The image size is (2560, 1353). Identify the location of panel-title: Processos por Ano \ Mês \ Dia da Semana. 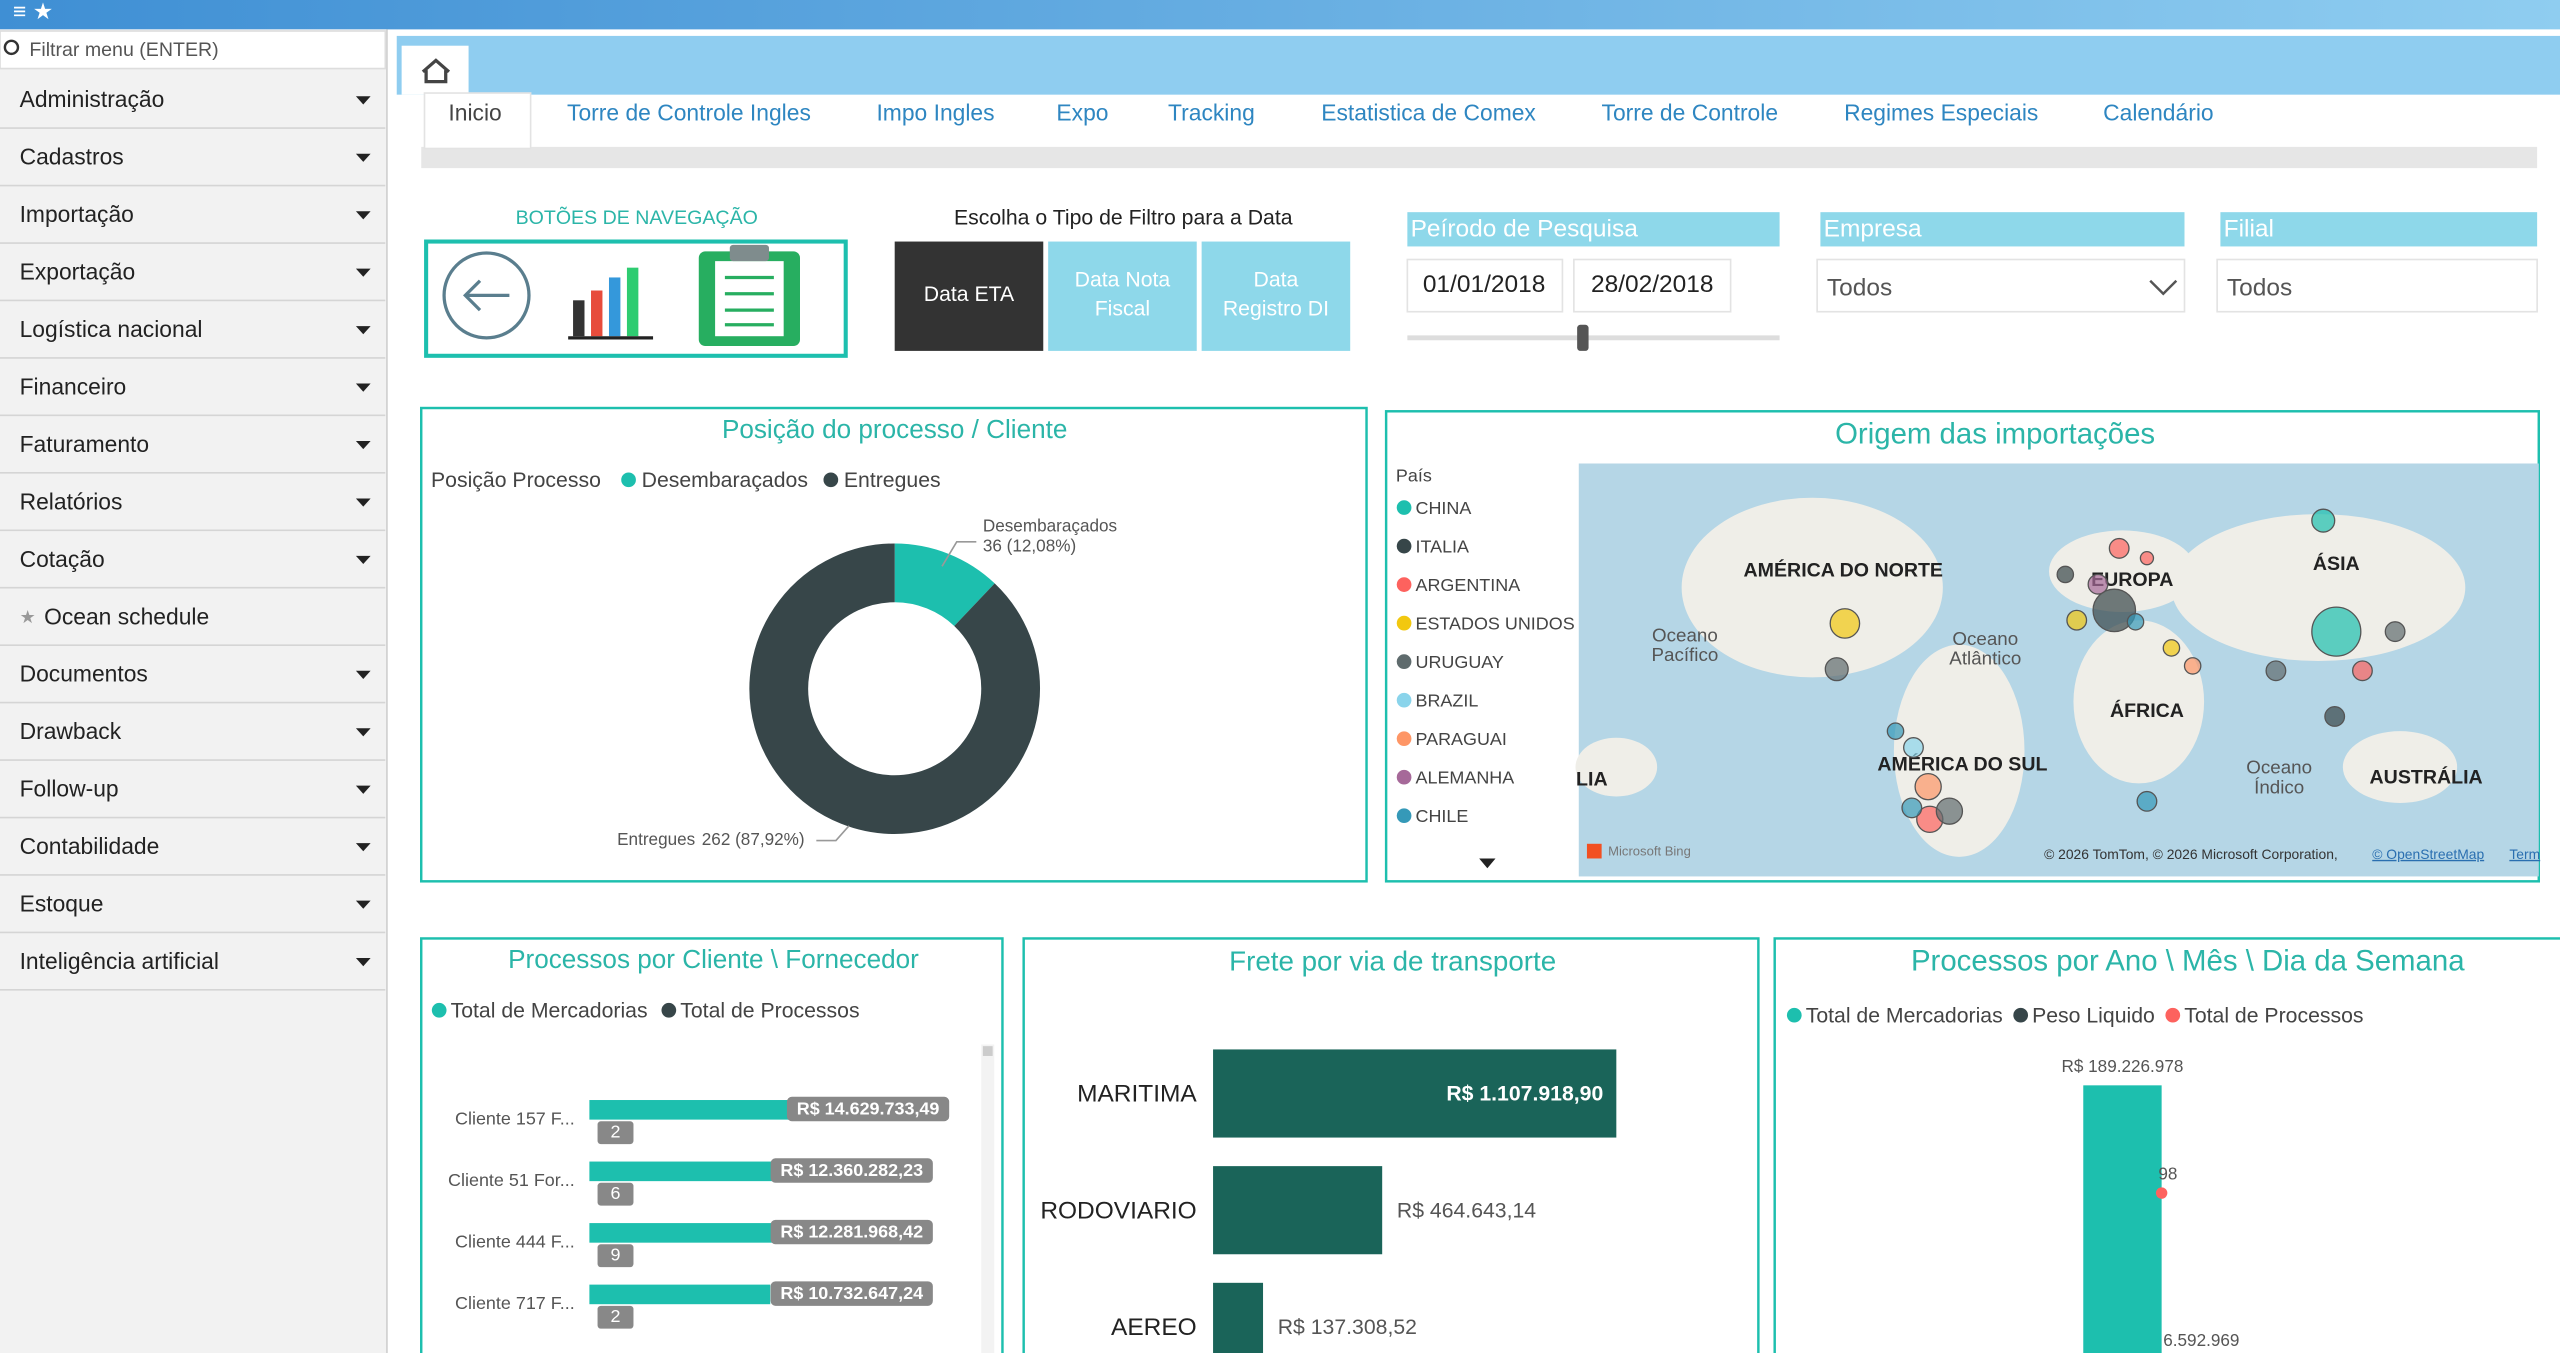
(2188, 961).